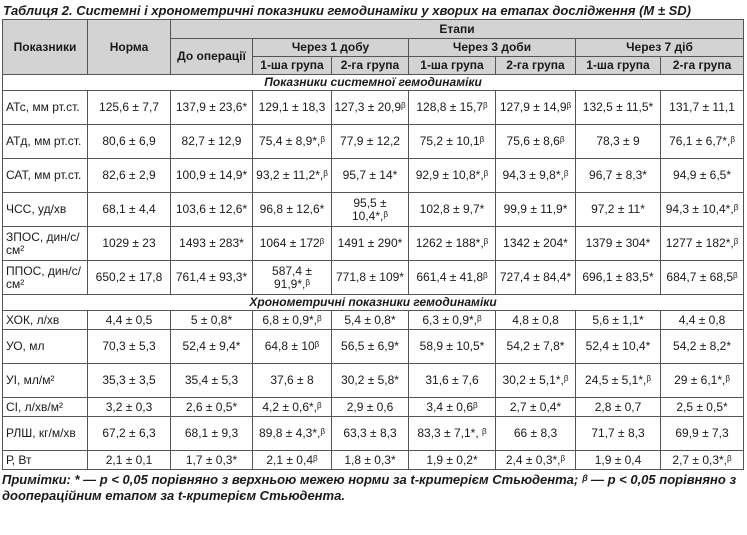 This screenshot has height=535, width=747. I want to click on table-cell: 128,8 ± 15,7ᵝ, so click(452, 107).